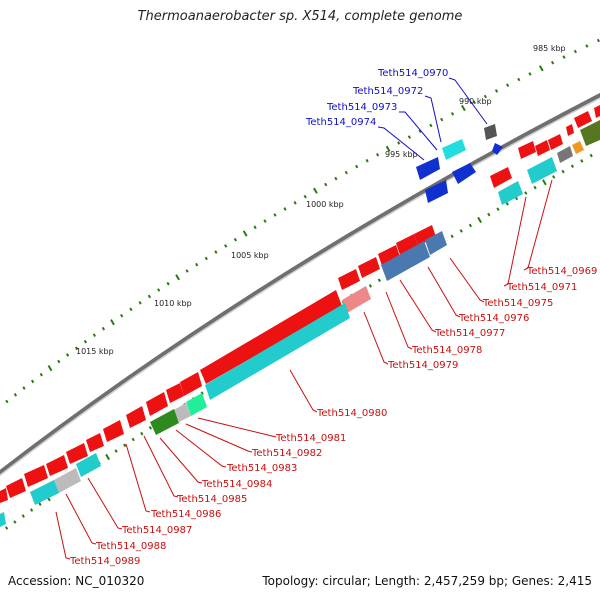  What do you see at coordinates (185, 514) in the screenshot?
I see `gene-label-0986: Teth514_0986` at bounding box center [185, 514].